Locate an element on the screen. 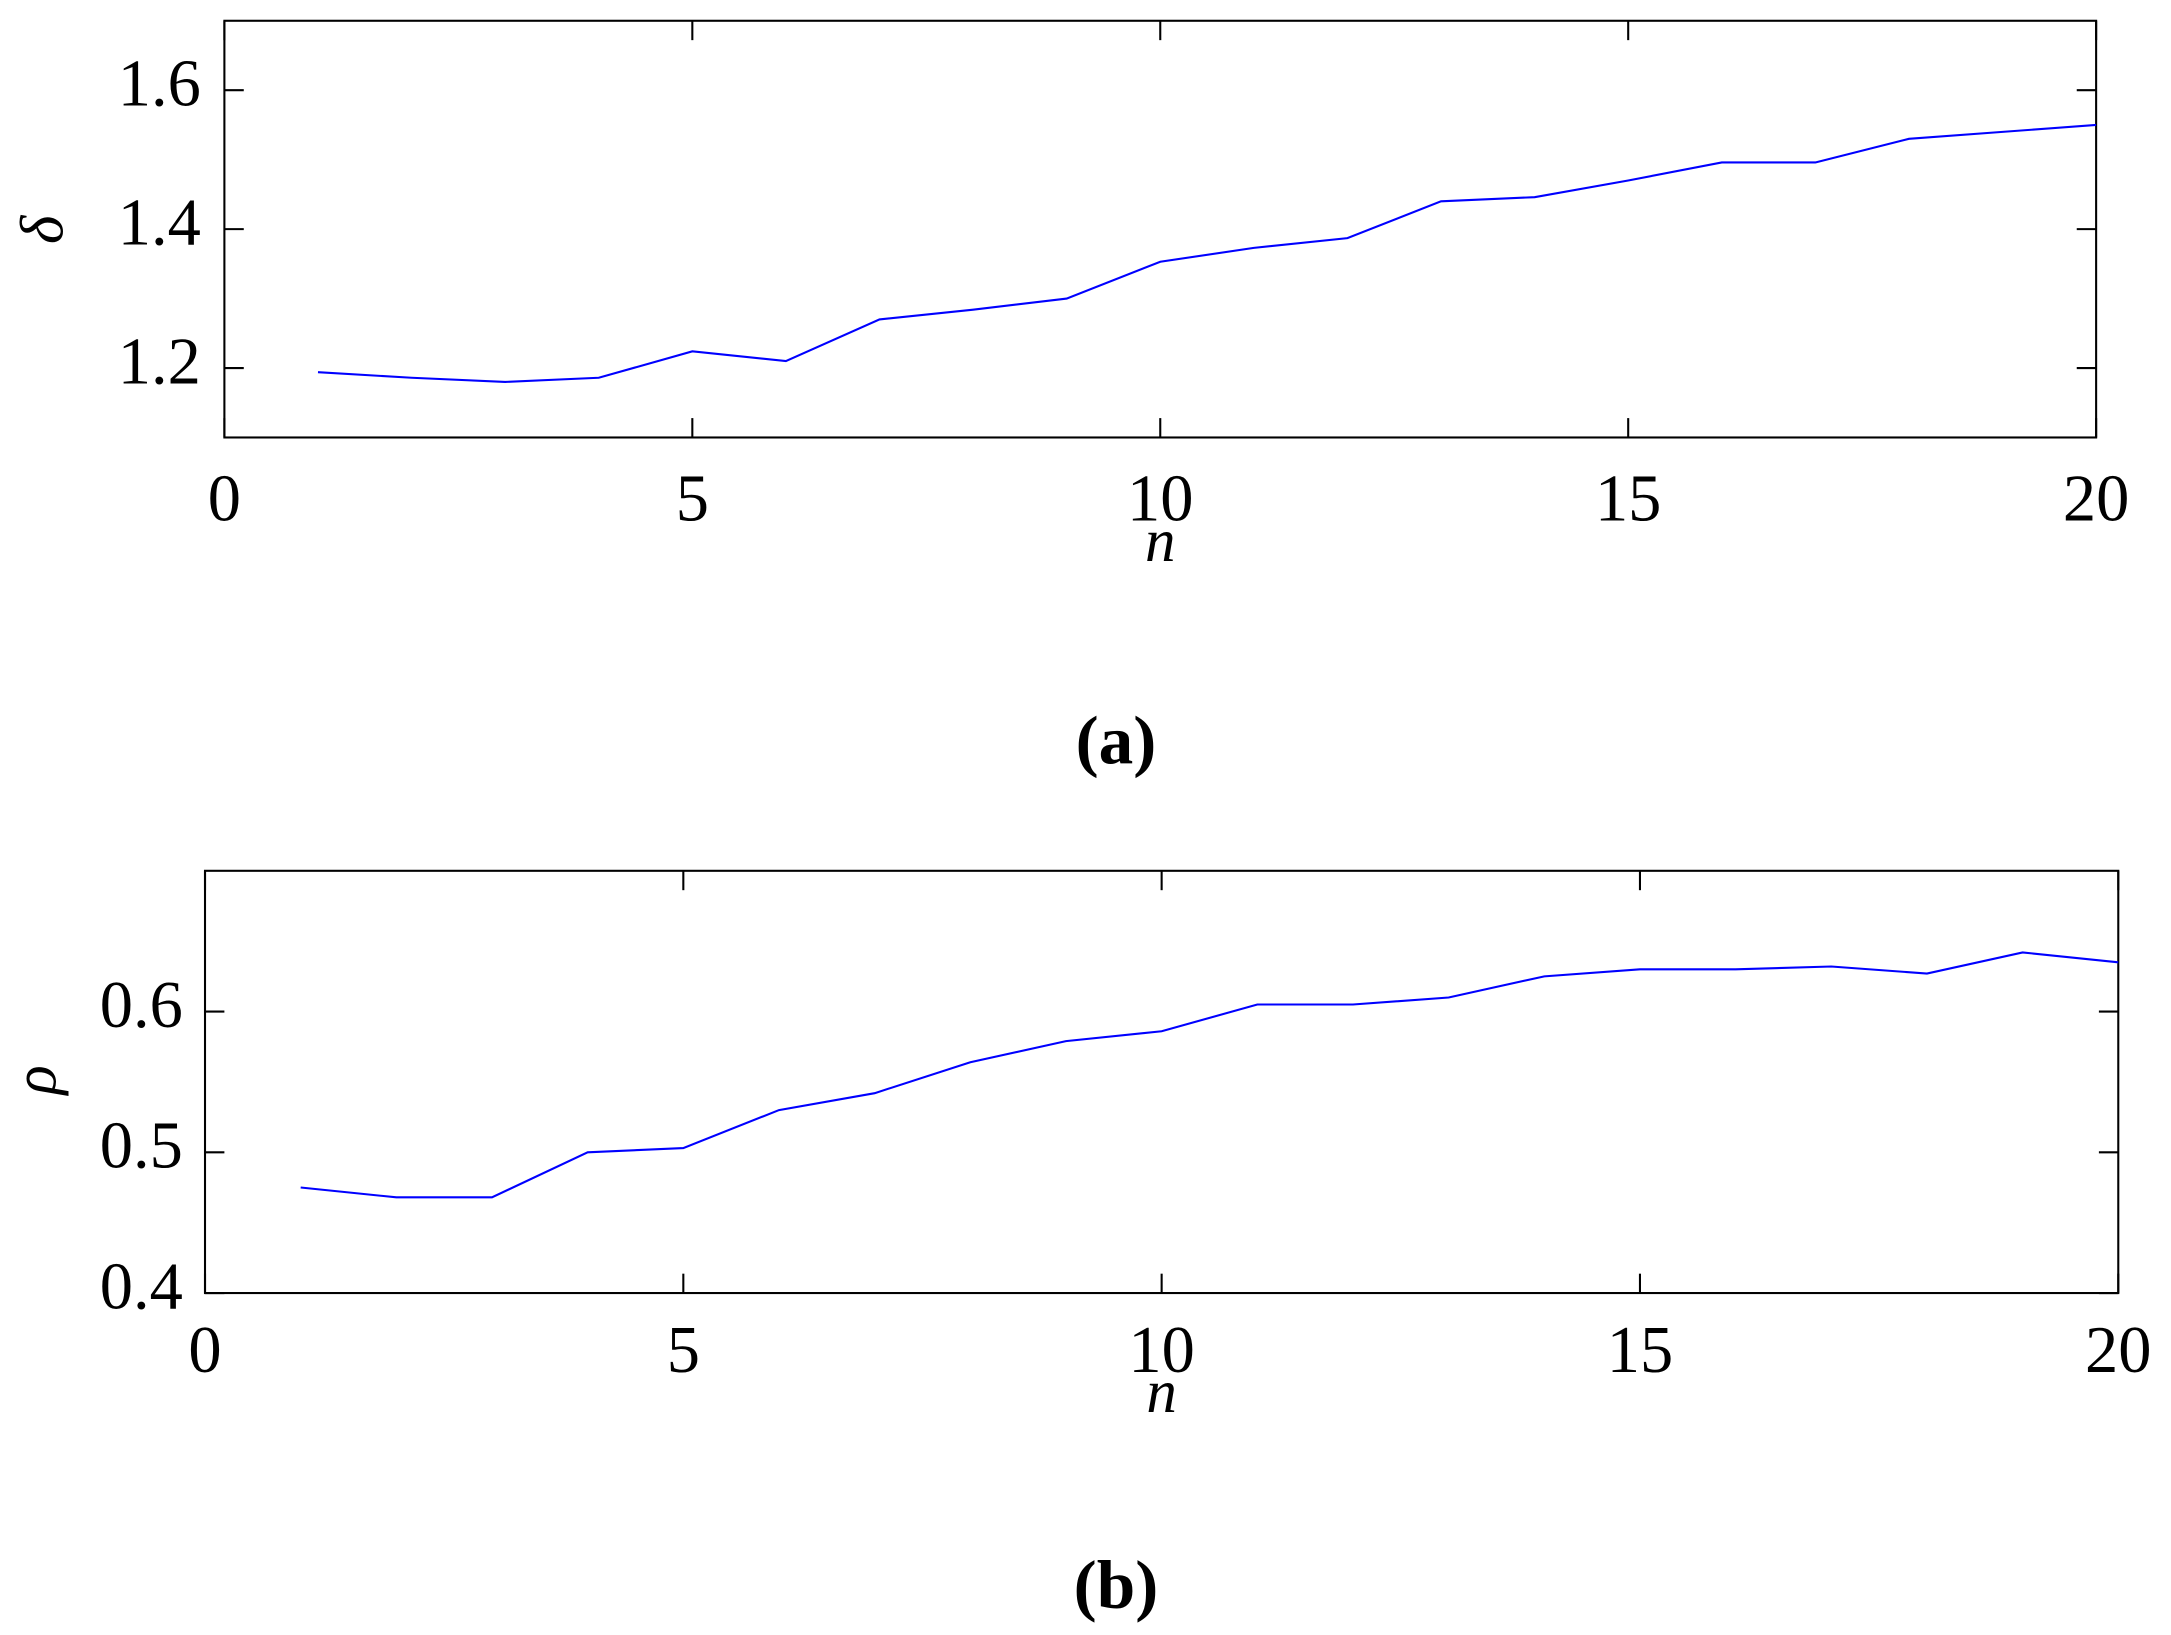 The height and width of the screenshot is (1635, 2171). y-tick-label: 0.6 is located at coordinates (141, 1005).